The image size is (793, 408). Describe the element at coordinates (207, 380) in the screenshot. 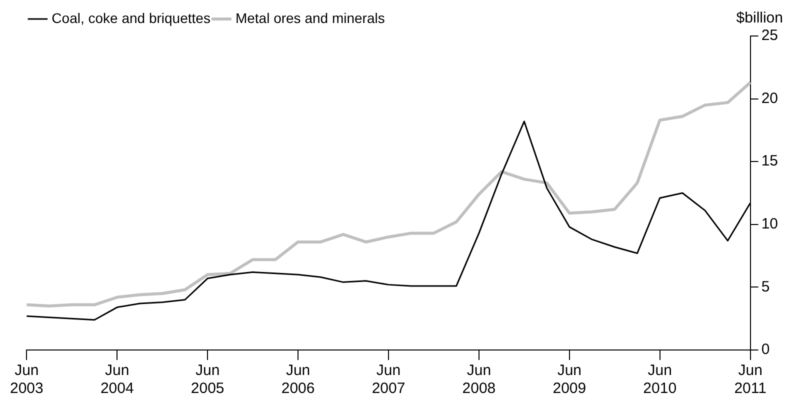

I see `x-tick-label: Jun 2005` at that location.